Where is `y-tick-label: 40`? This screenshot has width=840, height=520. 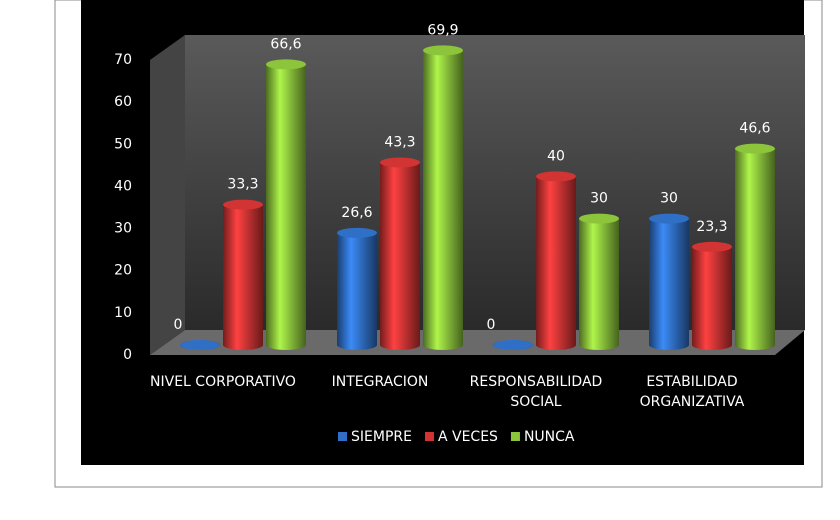 y-tick-label: 40 is located at coordinates (123, 186).